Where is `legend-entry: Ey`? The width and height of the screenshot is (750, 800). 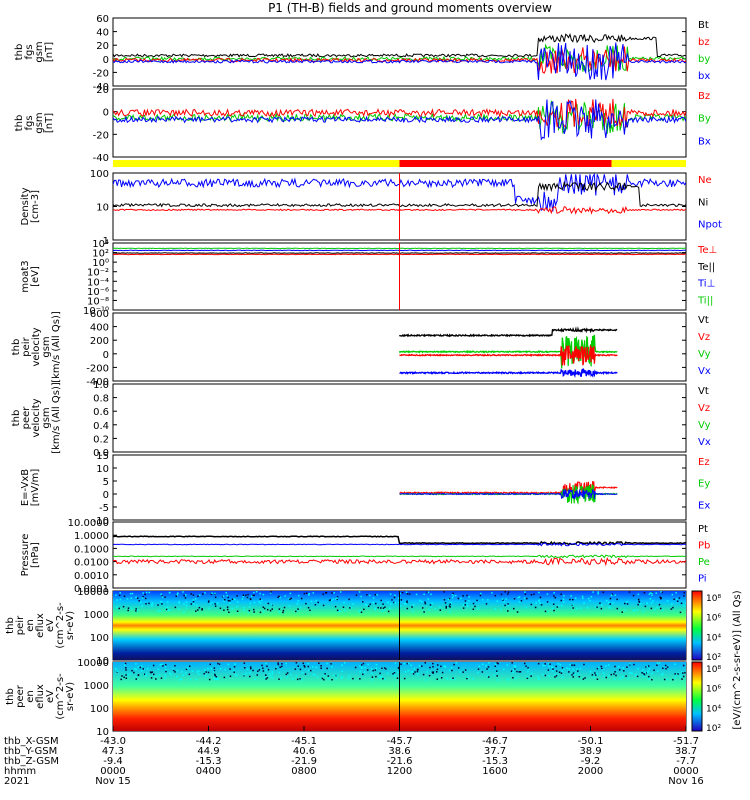
legend-entry: Ey is located at coordinates (704, 484).